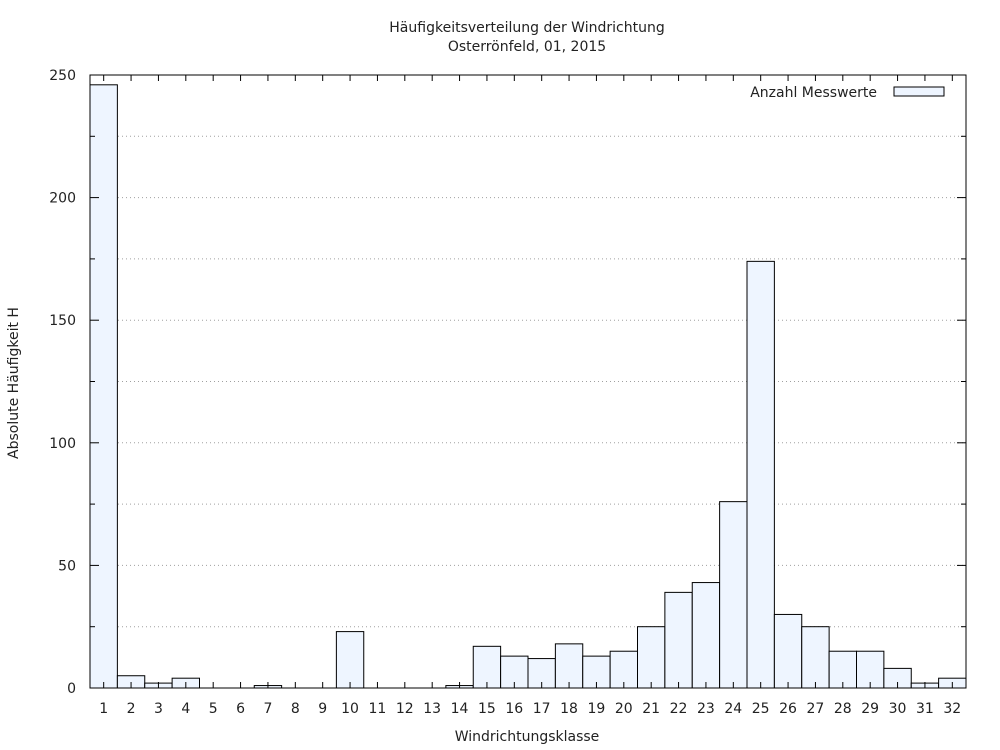 This screenshot has height=750, width=1000. What do you see at coordinates (71, 689) in the screenshot?
I see `y-tick-label: 0` at bounding box center [71, 689].